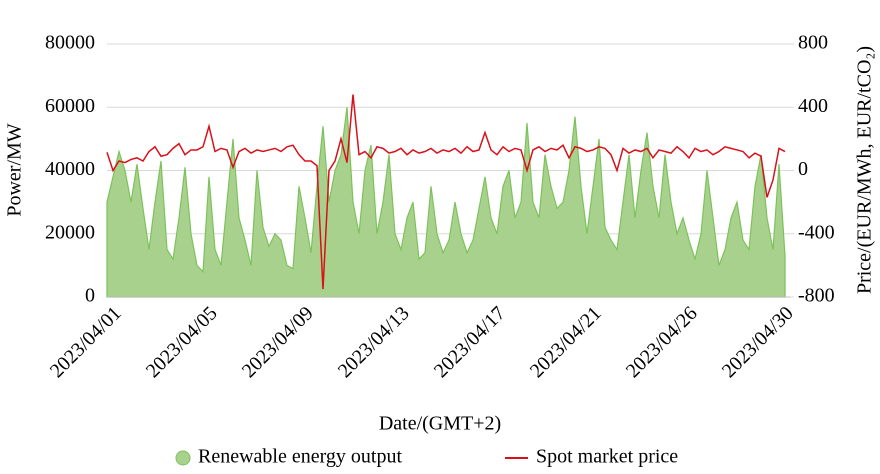  I want to click on x-tick-label: 2023/04/05, so click(182, 342).